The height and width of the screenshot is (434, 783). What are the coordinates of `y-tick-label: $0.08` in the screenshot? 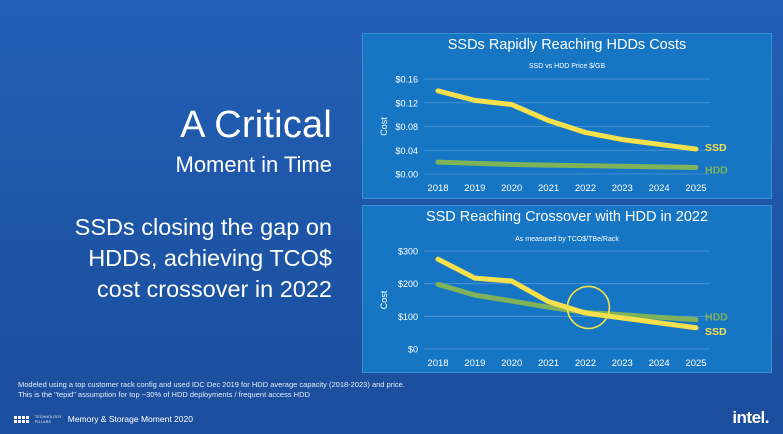 It's located at (406, 127).